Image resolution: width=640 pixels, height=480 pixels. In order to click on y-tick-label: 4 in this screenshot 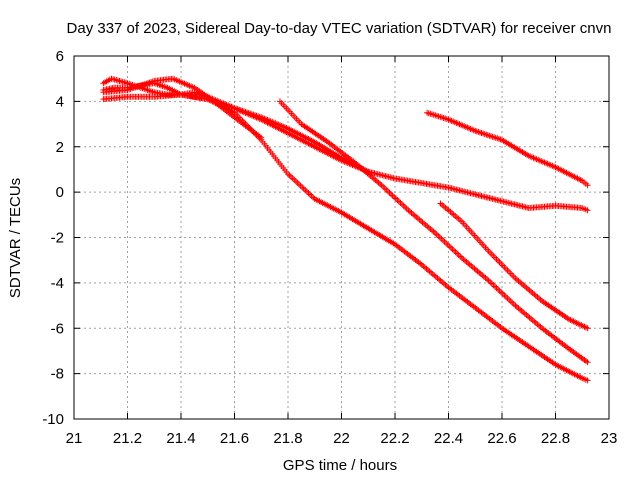, I will do `click(60, 101)`.